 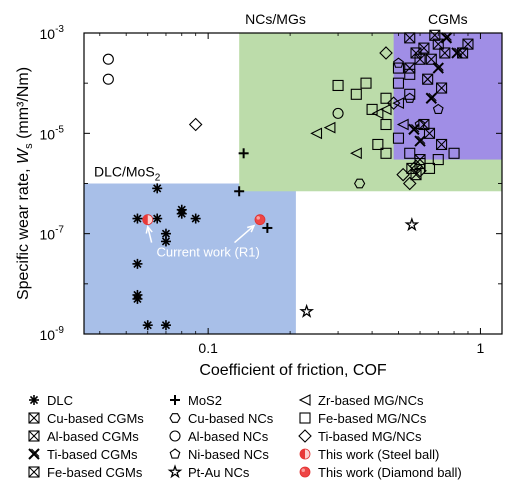 What do you see at coordinates (305, 472) in the screenshot?
I see `legend-marker-this-work-diamond-ball` at bounding box center [305, 472].